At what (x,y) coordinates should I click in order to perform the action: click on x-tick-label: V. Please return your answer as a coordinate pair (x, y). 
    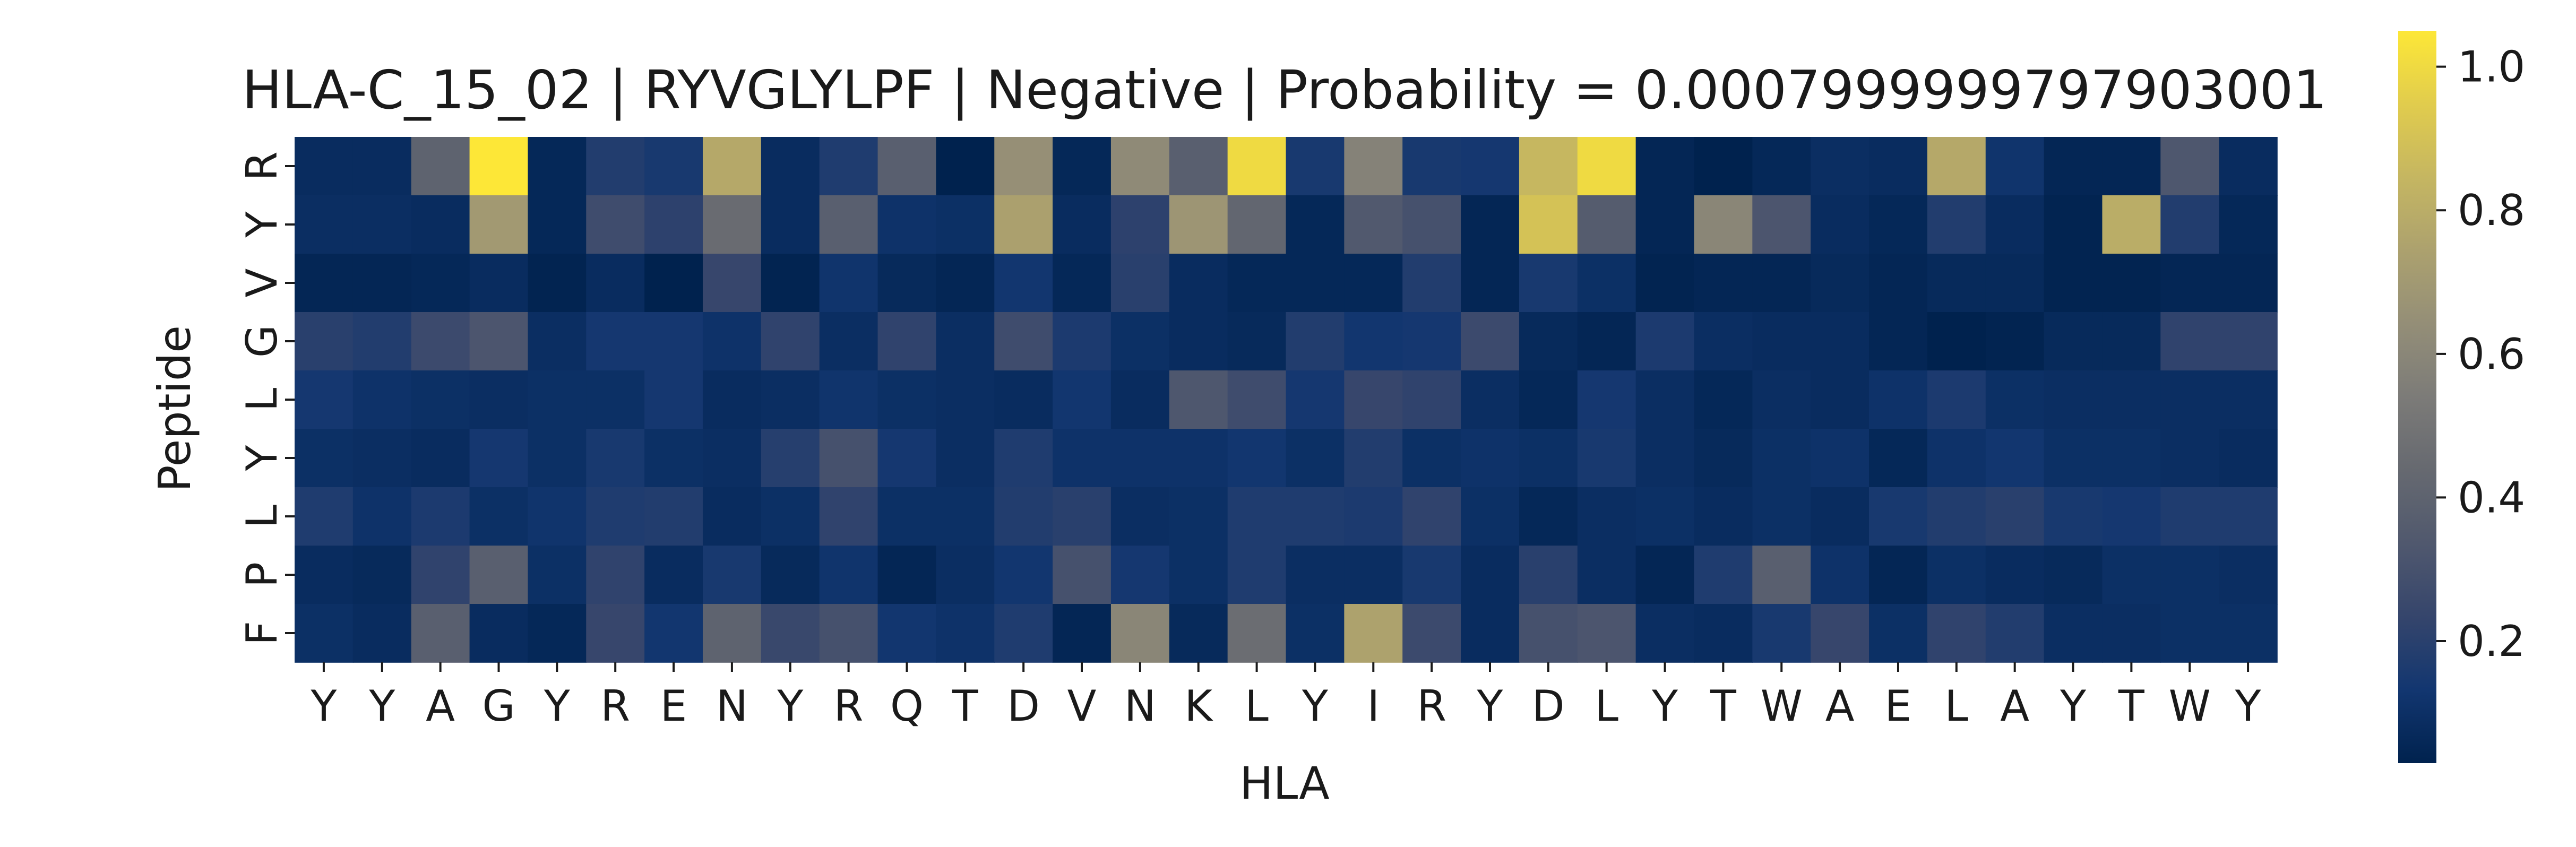
    Looking at the image, I should click on (1082, 706).